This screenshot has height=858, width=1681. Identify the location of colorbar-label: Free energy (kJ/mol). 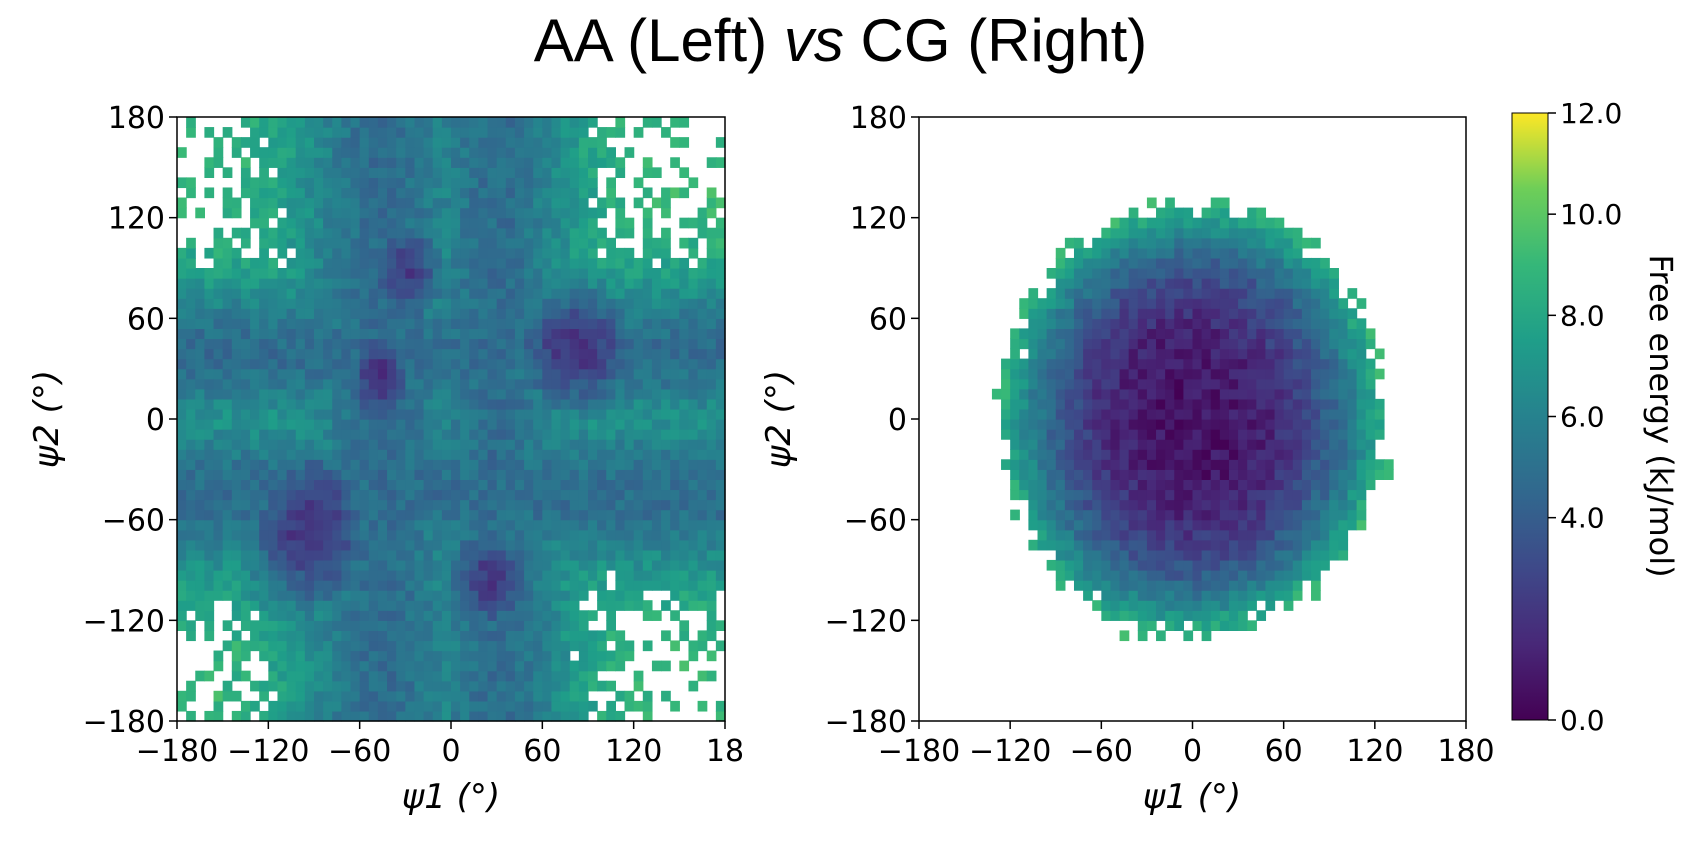
(1661, 415).